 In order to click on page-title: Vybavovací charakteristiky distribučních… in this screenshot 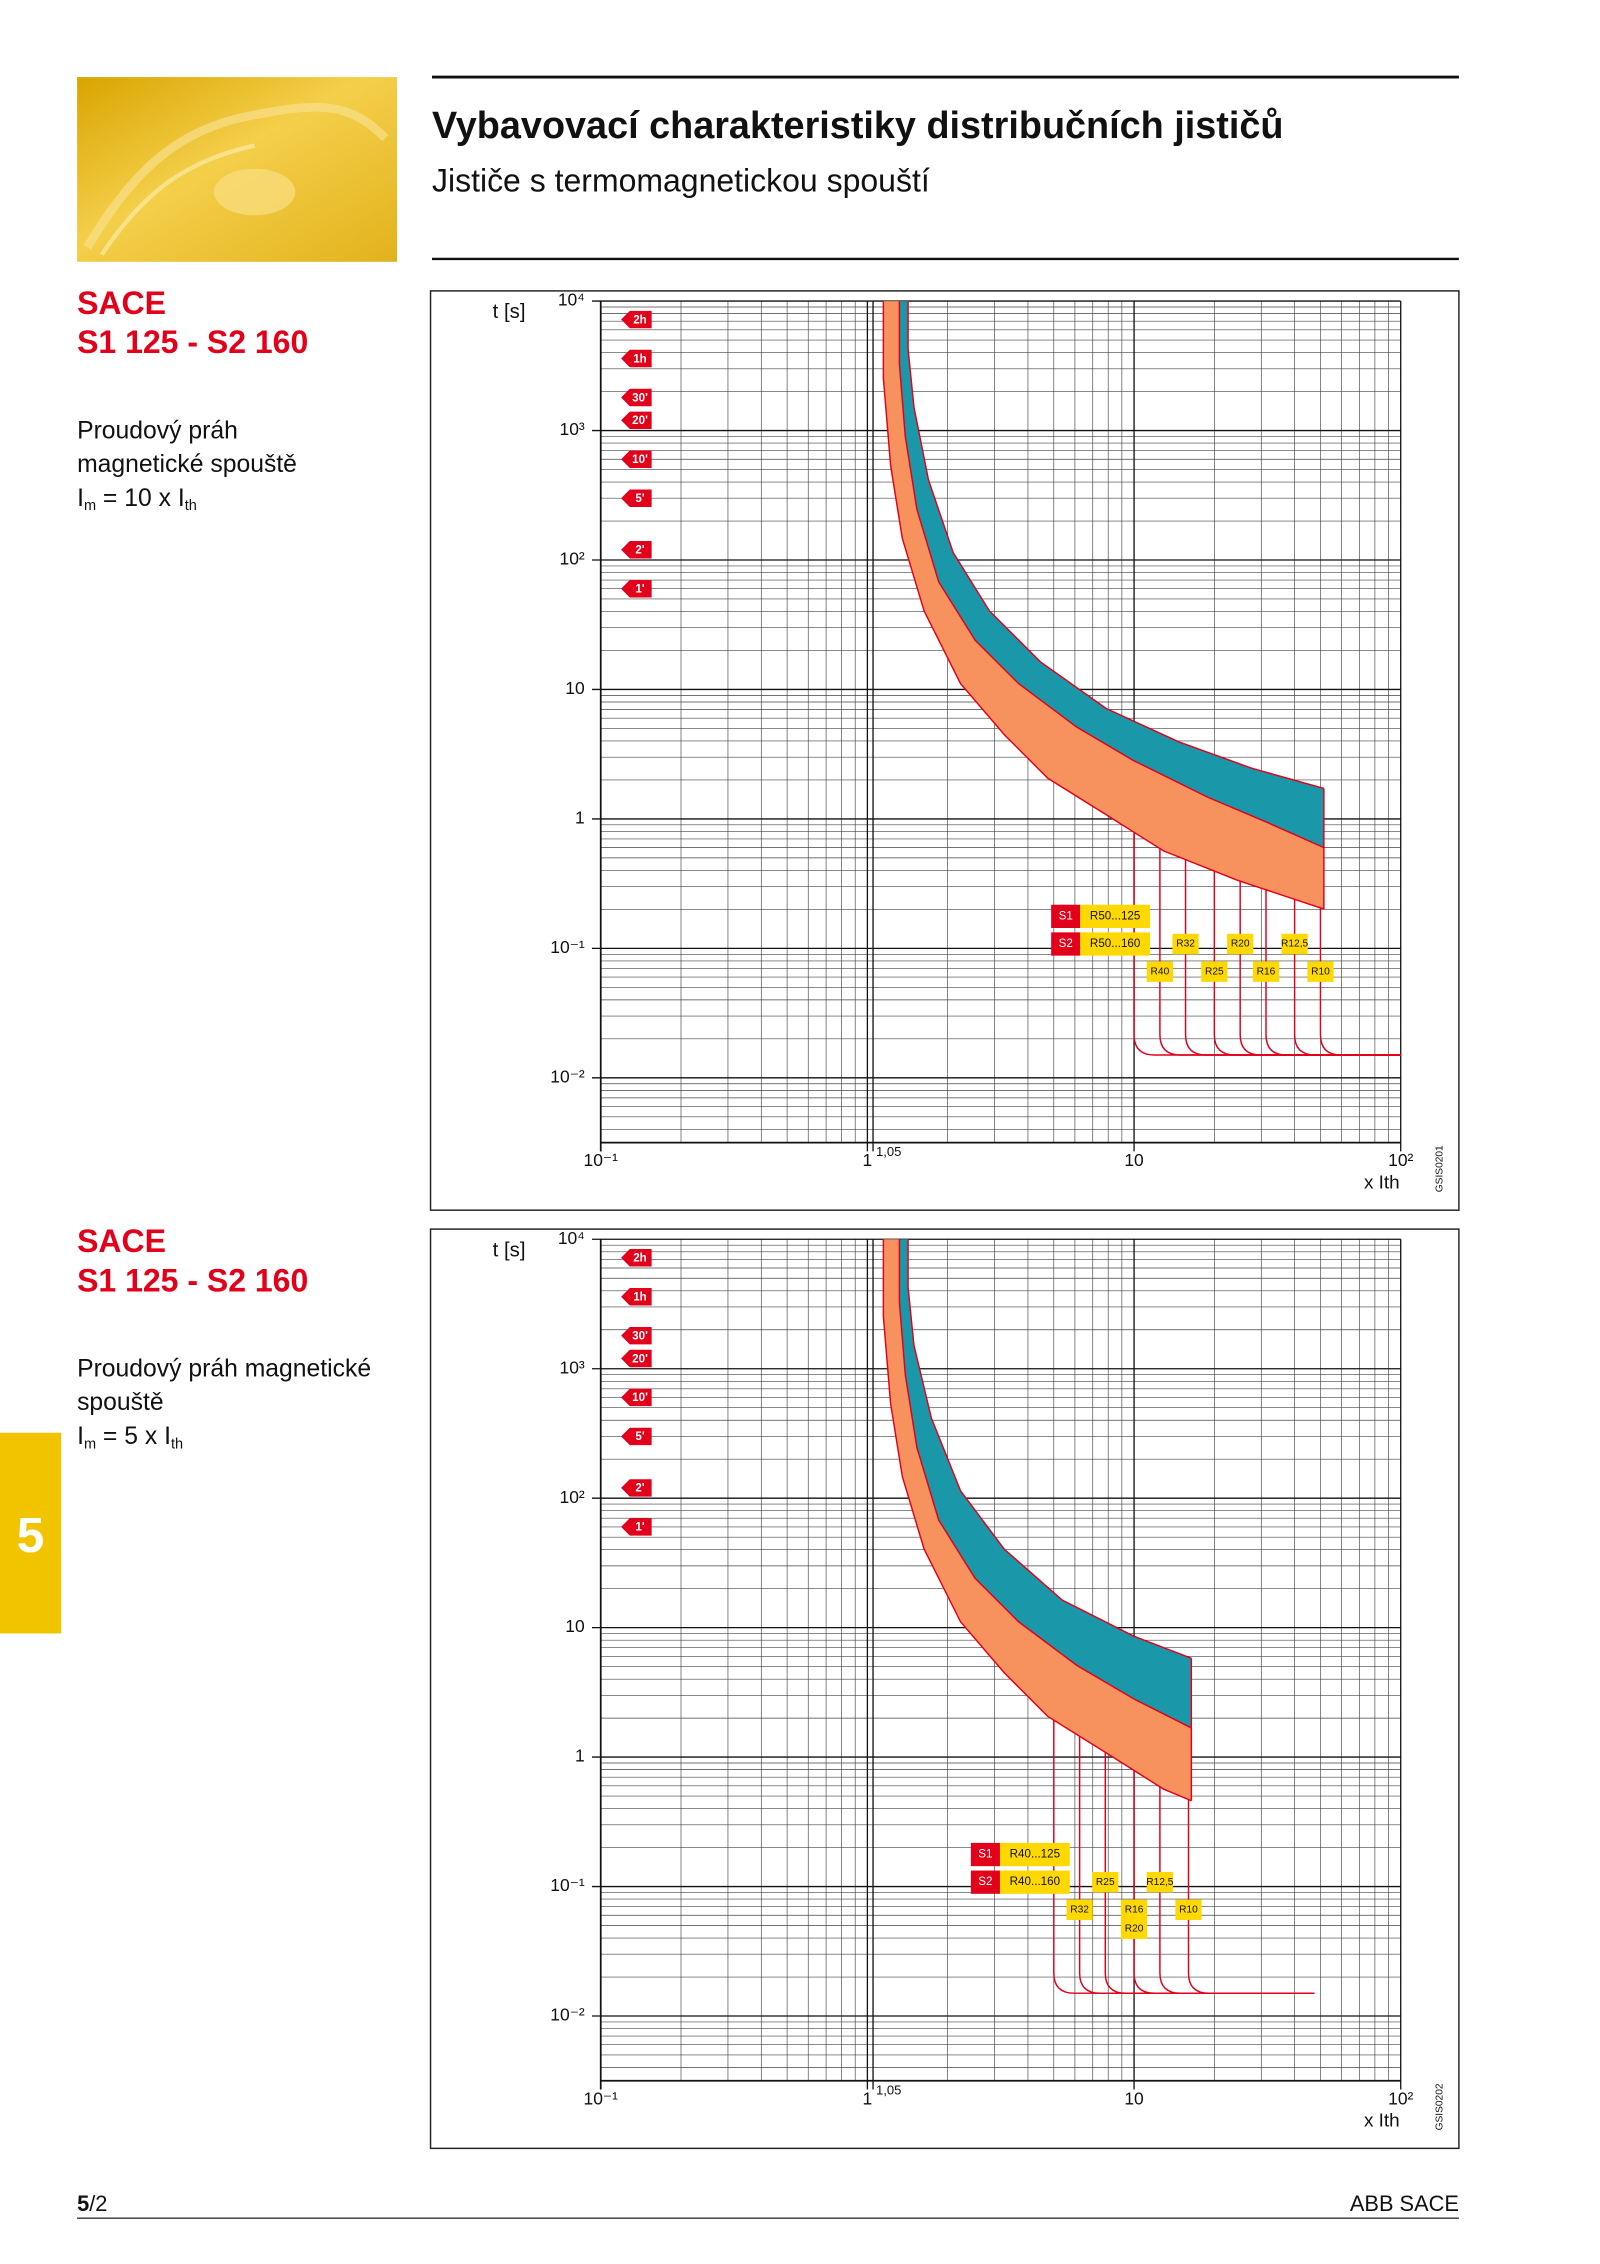, I will do `click(857, 126)`.